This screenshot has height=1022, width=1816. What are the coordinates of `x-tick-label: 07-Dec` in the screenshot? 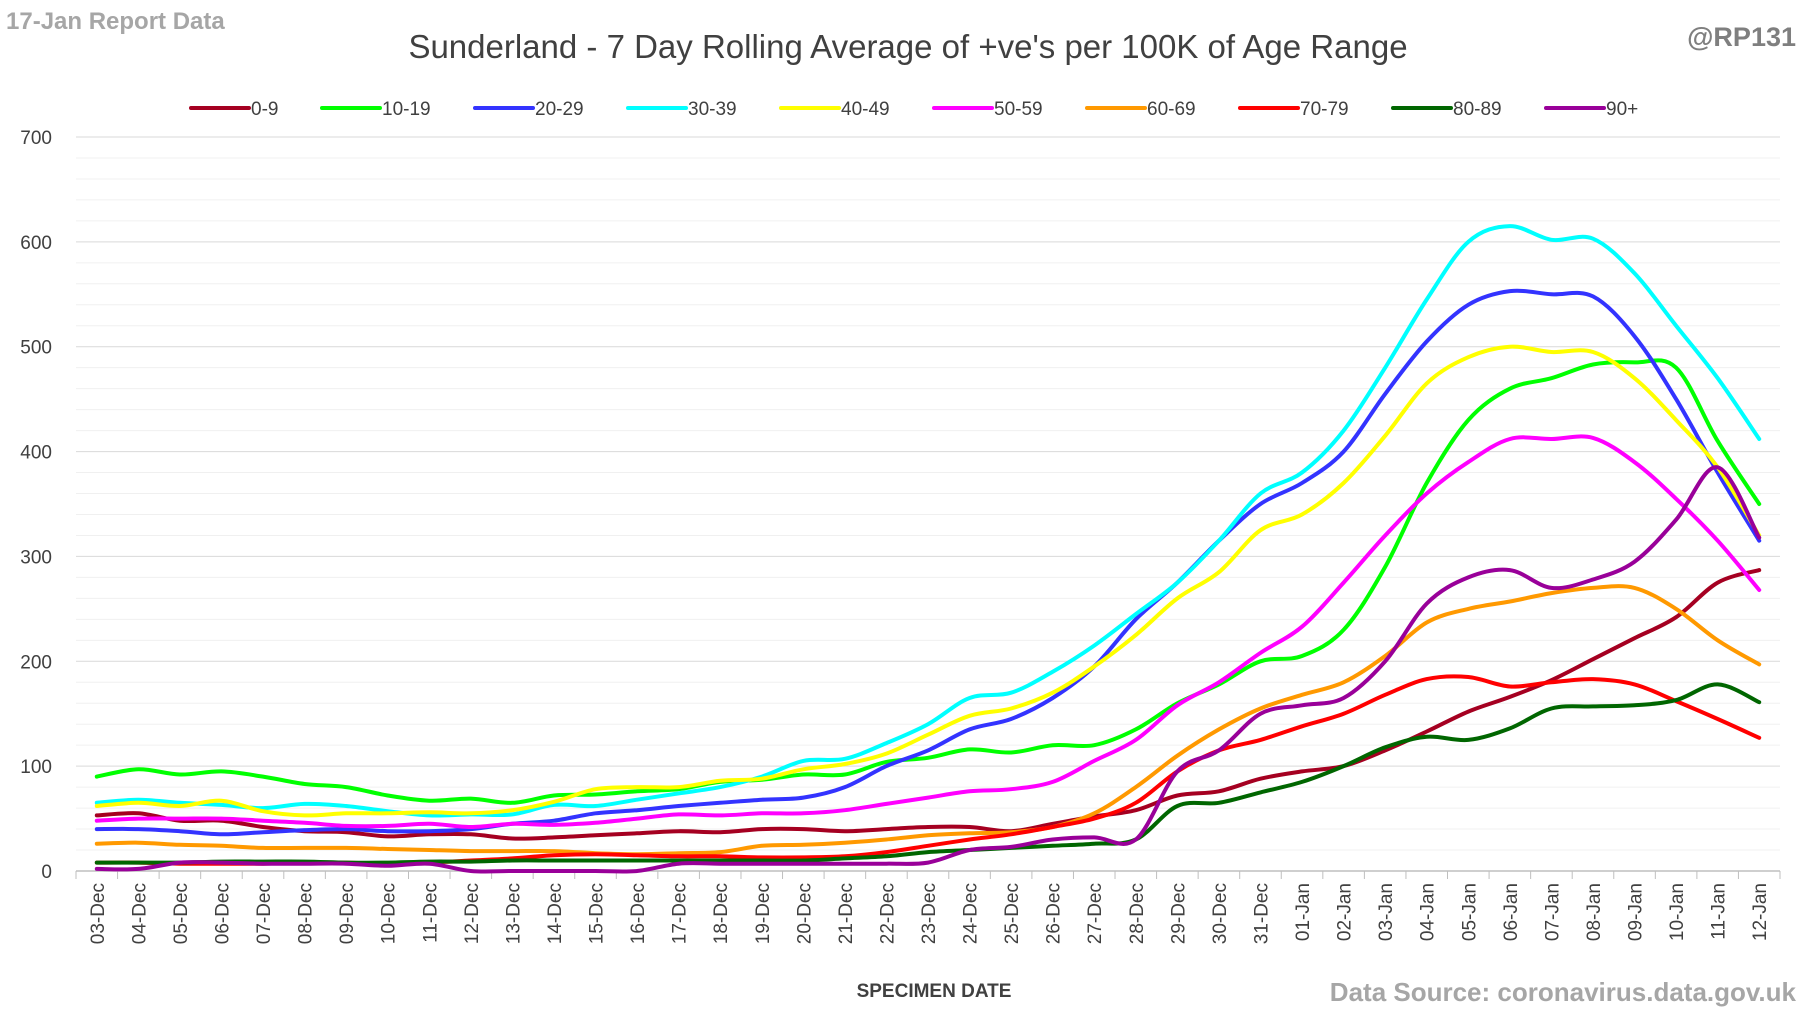 It's located at (264, 913).